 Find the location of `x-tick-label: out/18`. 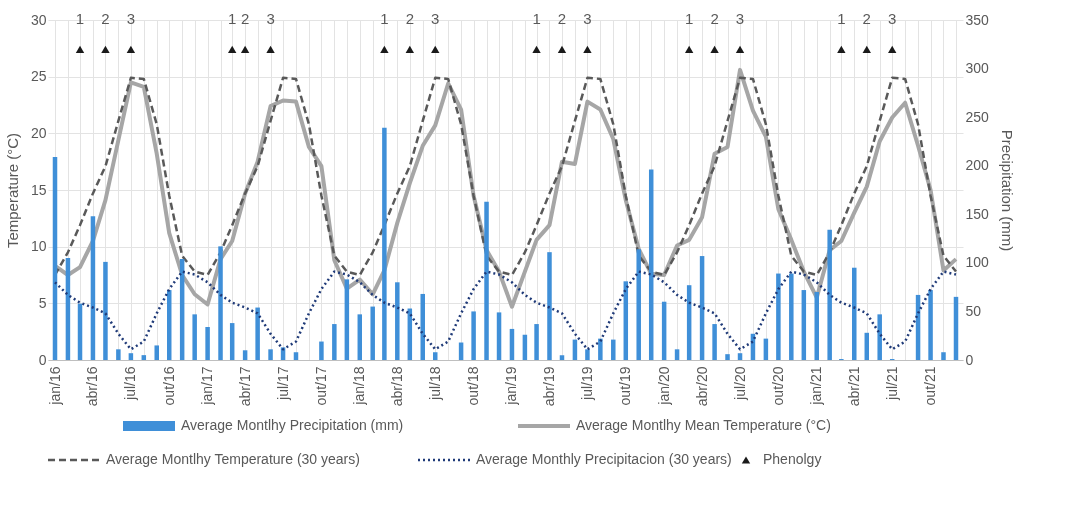

x-tick-label: out/18 is located at coordinates (473, 386).